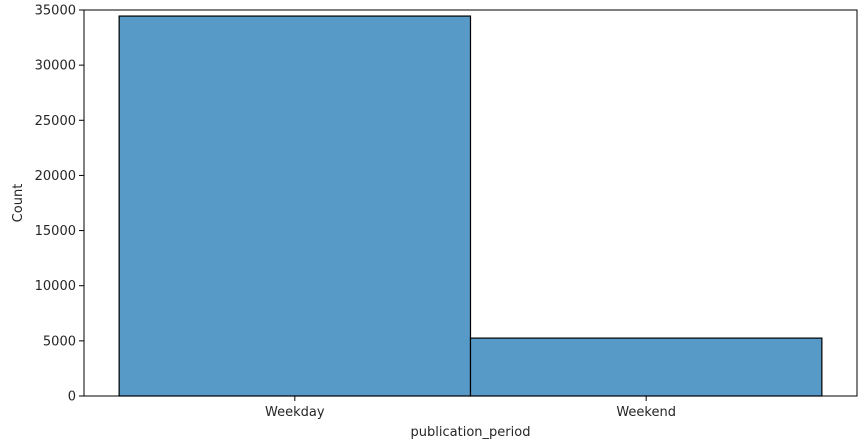 This screenshot has height=448, width=868. Describe the element at coordinates (55, 11) in the screenshot. I see `y-tick-label: 35000` at that location.